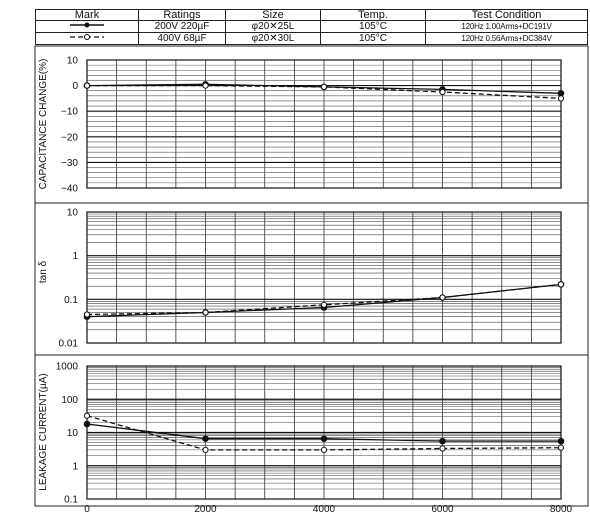 This screenshot has height=515, width=590. I want to click on solid-dot-line-icon, so click(87, 25).